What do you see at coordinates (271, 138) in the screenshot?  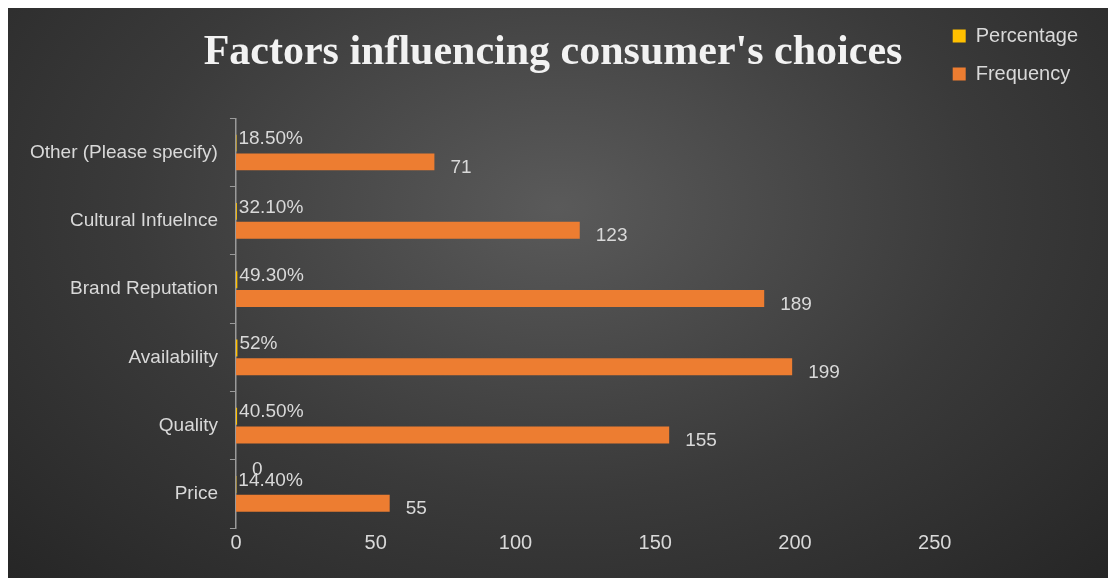 I see `data-label: 18.50%` at bounding box center [271, 138].